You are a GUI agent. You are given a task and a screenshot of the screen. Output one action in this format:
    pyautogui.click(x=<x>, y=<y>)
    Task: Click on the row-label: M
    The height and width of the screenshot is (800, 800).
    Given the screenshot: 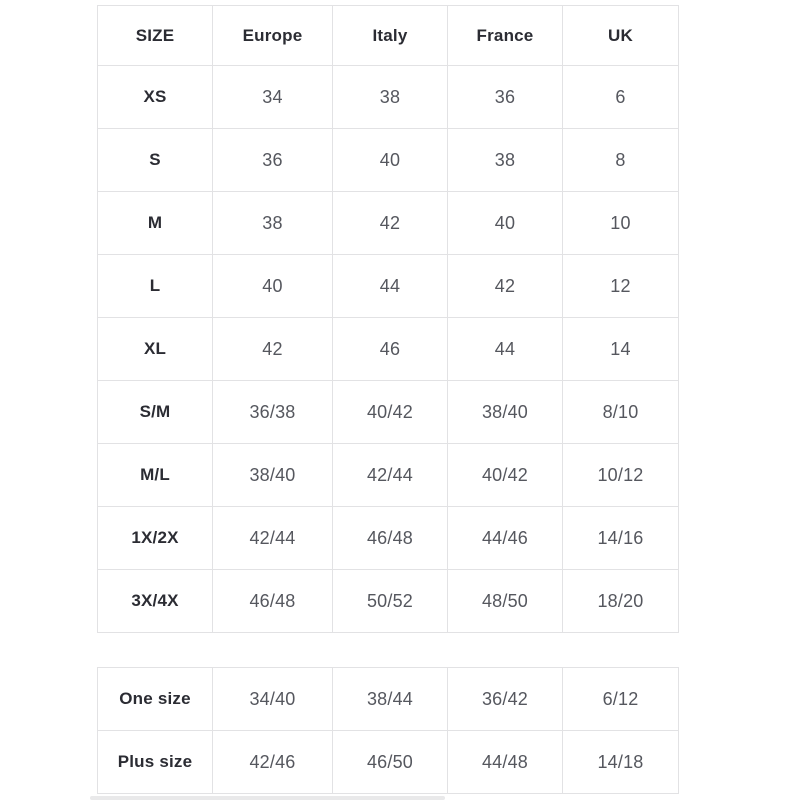 What is the action you would take?
    pyautogui.click(x=155, y=223)
    